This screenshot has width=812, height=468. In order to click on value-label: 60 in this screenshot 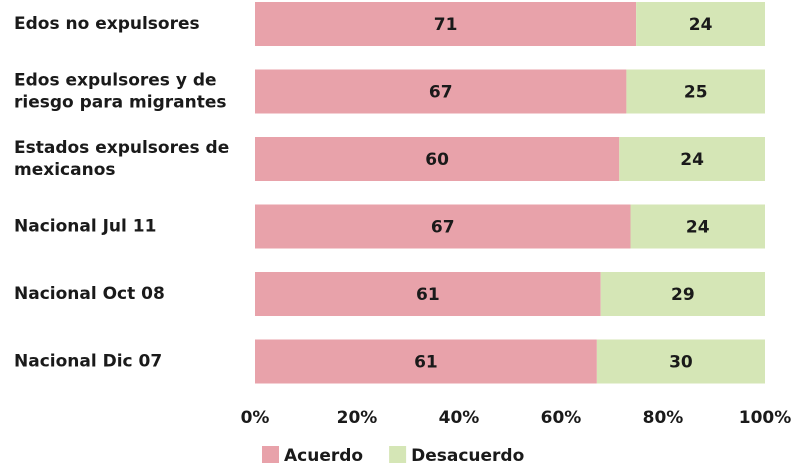, I will do `click(437, 160)`.